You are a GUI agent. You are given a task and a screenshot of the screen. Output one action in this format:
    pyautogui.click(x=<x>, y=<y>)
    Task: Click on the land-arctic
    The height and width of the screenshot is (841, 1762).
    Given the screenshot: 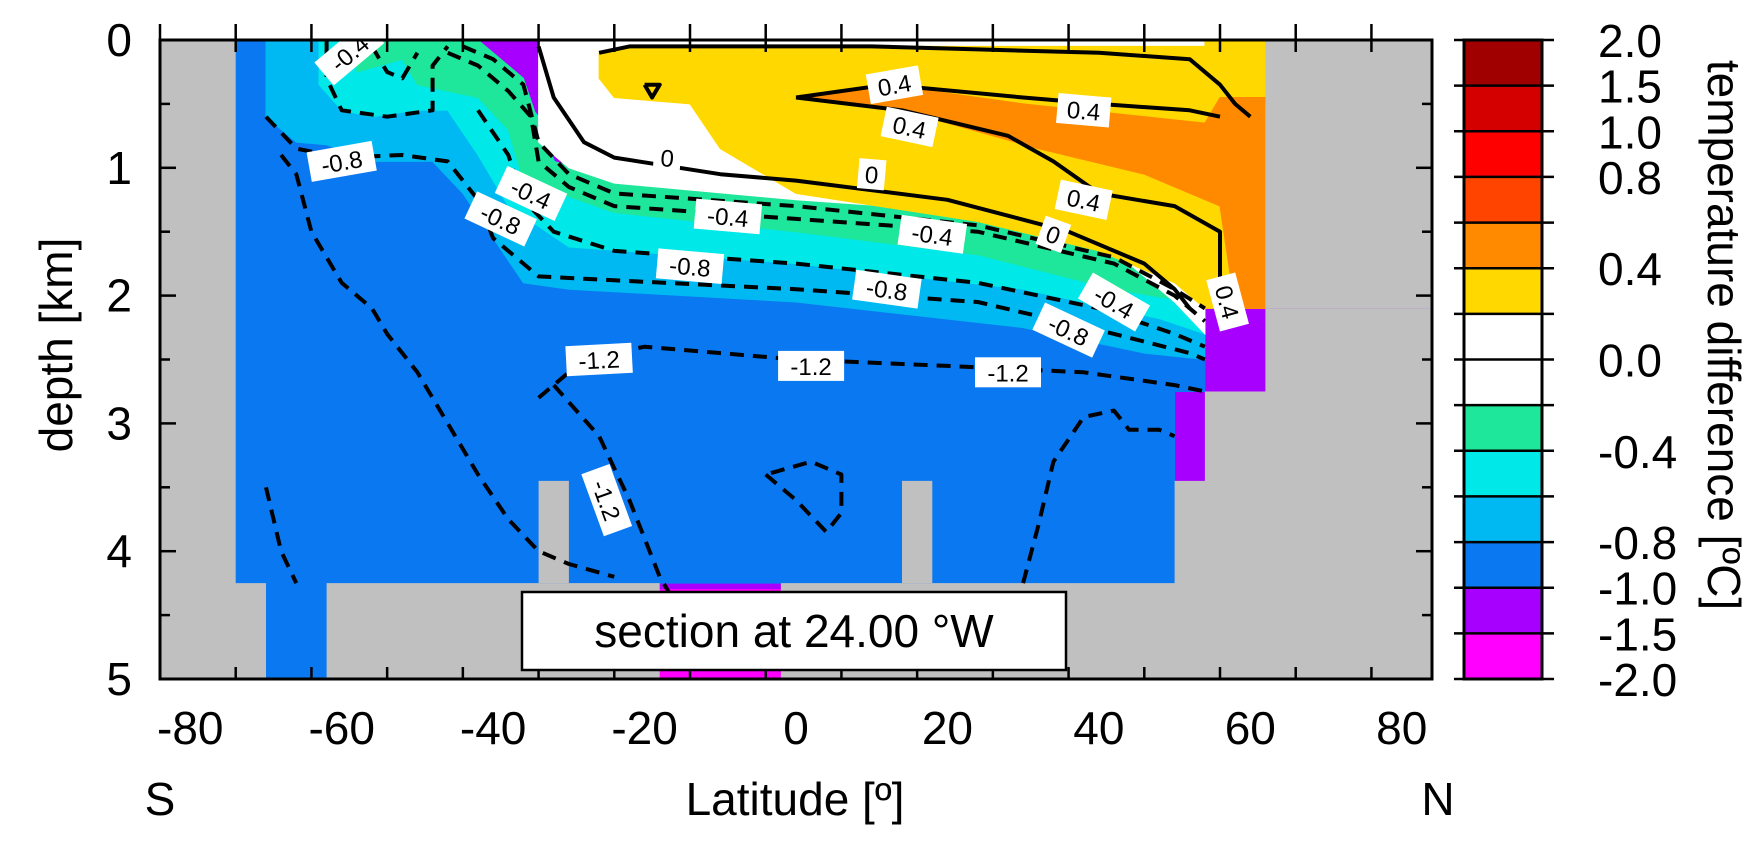 What is the action you would take?
    pyautogui.click(x=1348, y=174)
    